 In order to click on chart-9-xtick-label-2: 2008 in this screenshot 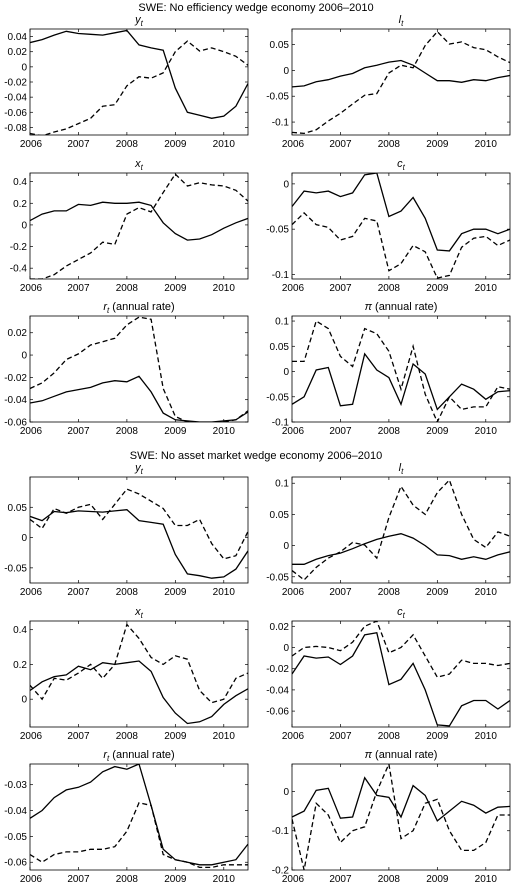, I will do `click(127, 736)`.